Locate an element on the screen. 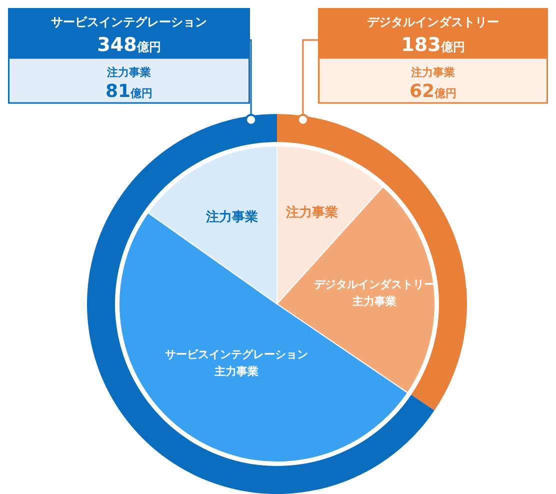 Image resolution: width=556 pixels, height=494 pixels. text: 62億円 is located at coordinates (433, 91).